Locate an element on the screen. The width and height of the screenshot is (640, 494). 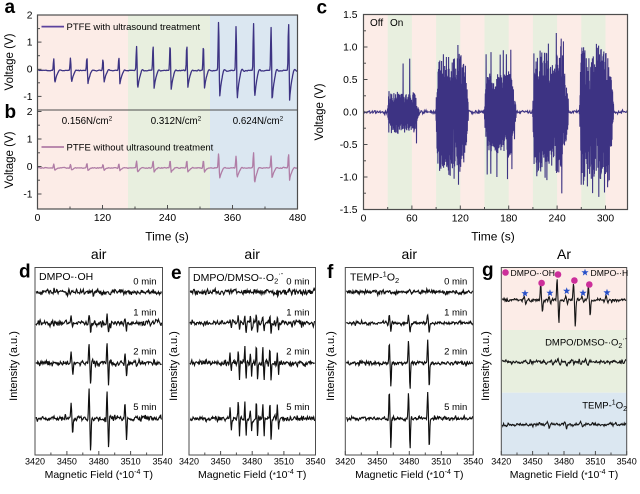
svg-text: a is located at coordinates (10, 9).